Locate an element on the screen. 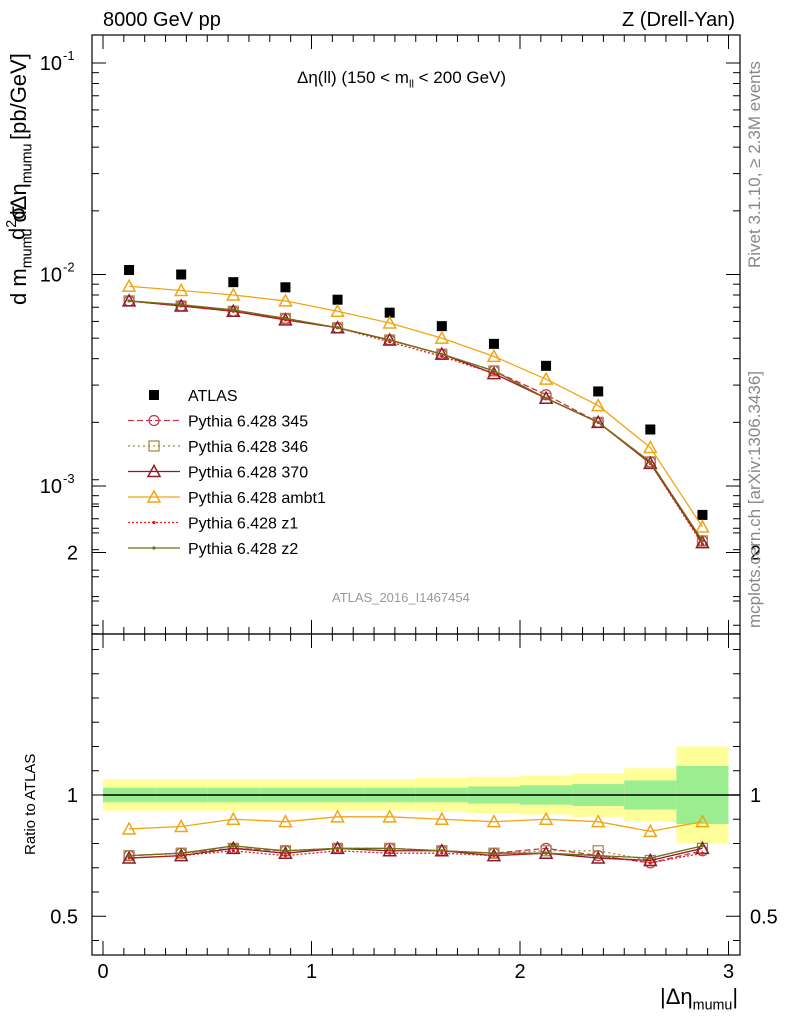 This screenshot has width=786, height=1024. y-axis-label-numerator: d2σ is located at coordinates (17, 223).